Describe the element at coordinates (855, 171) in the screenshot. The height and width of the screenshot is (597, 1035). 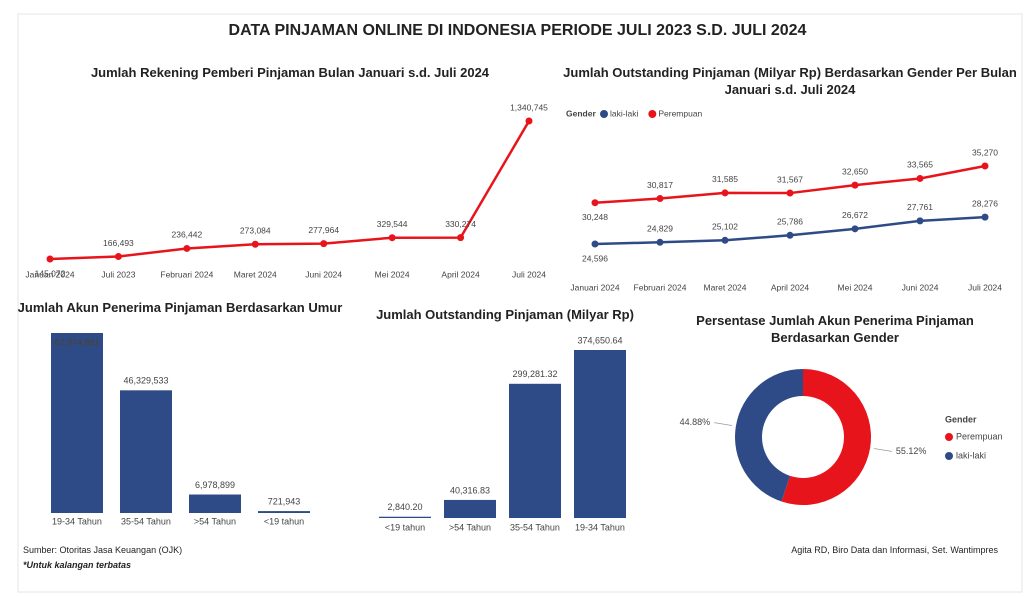
I see `value-label: 32,650` at that location.